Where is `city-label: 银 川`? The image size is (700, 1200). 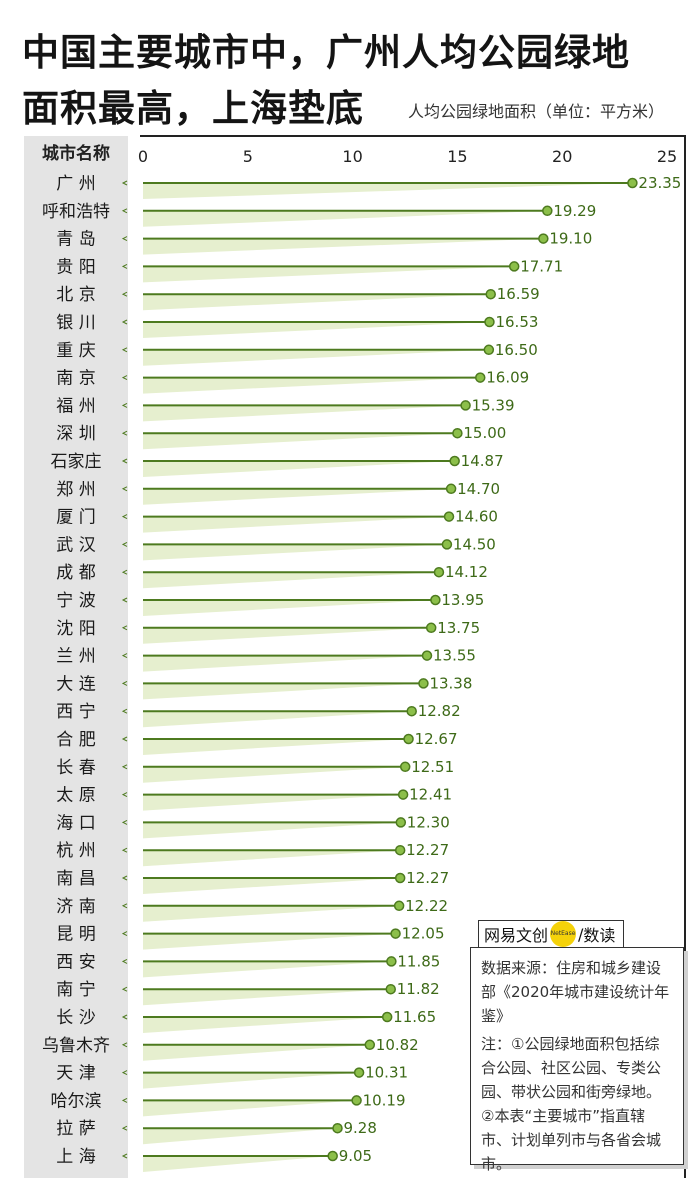 city-label: 银 川 is located at coordinates (75, 323).